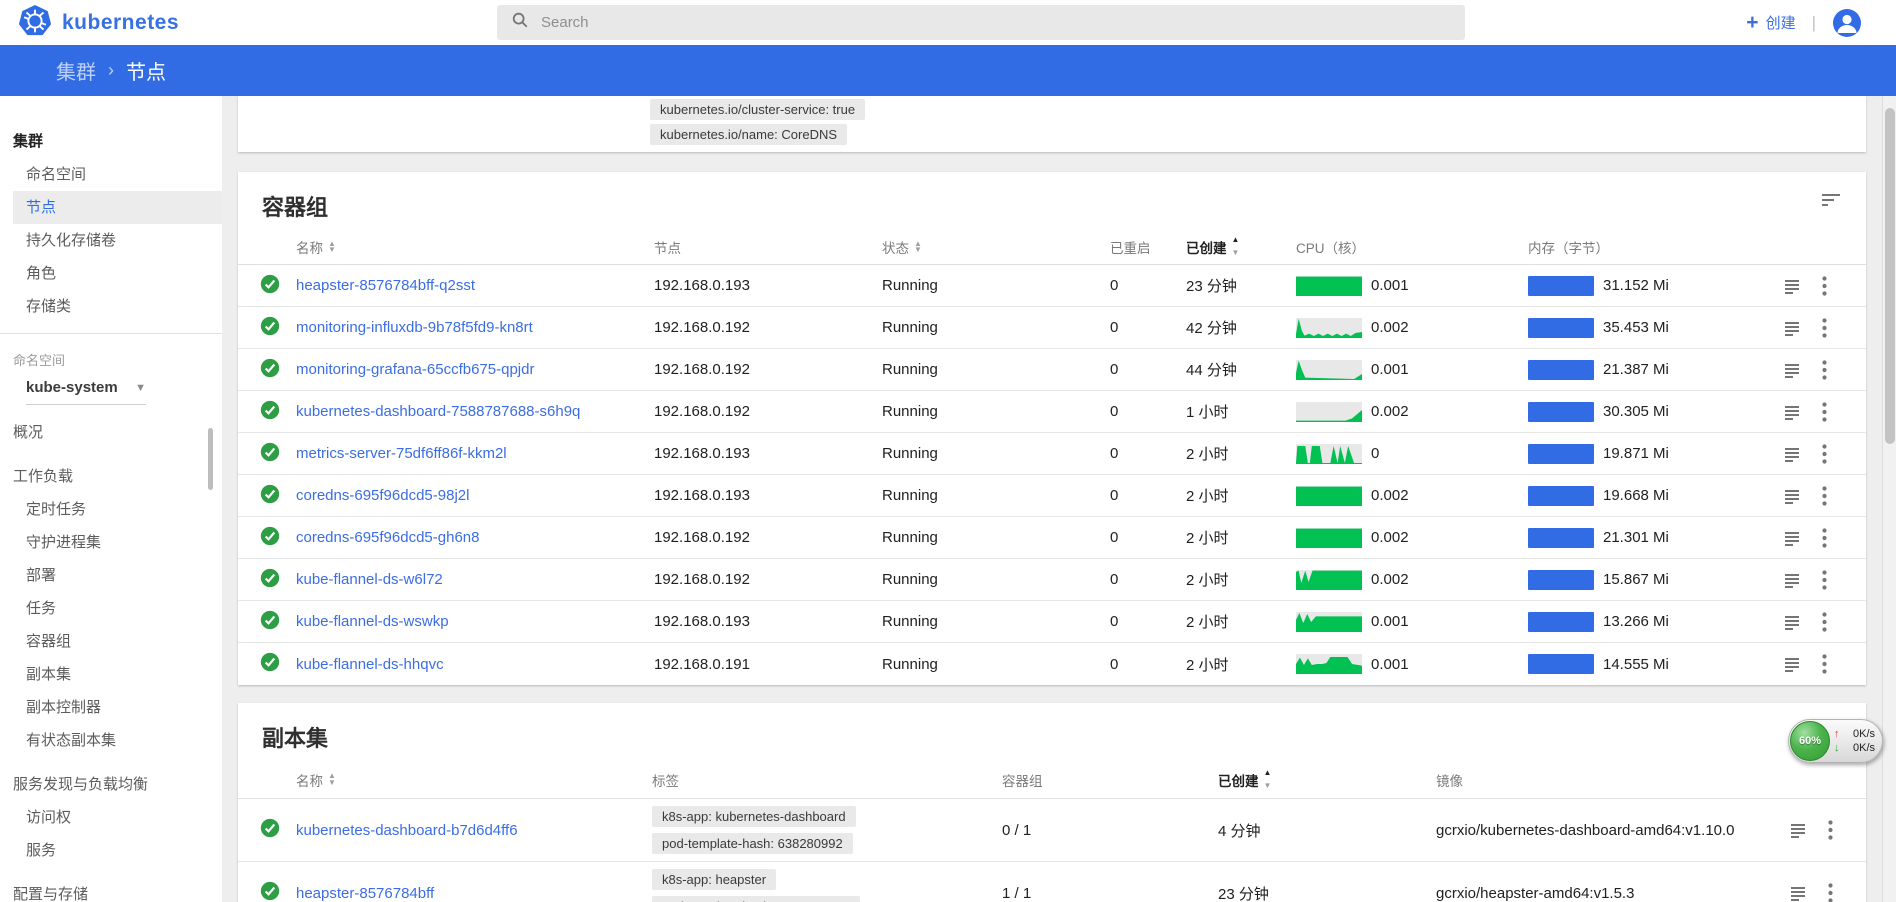 This screenshot has width=1896, height=902. Describe the element at coordinates (438, 411) in the screenshot. I see `pod-name-link: kubernetes-dashboard-7588787688-s6h9q` at that location.